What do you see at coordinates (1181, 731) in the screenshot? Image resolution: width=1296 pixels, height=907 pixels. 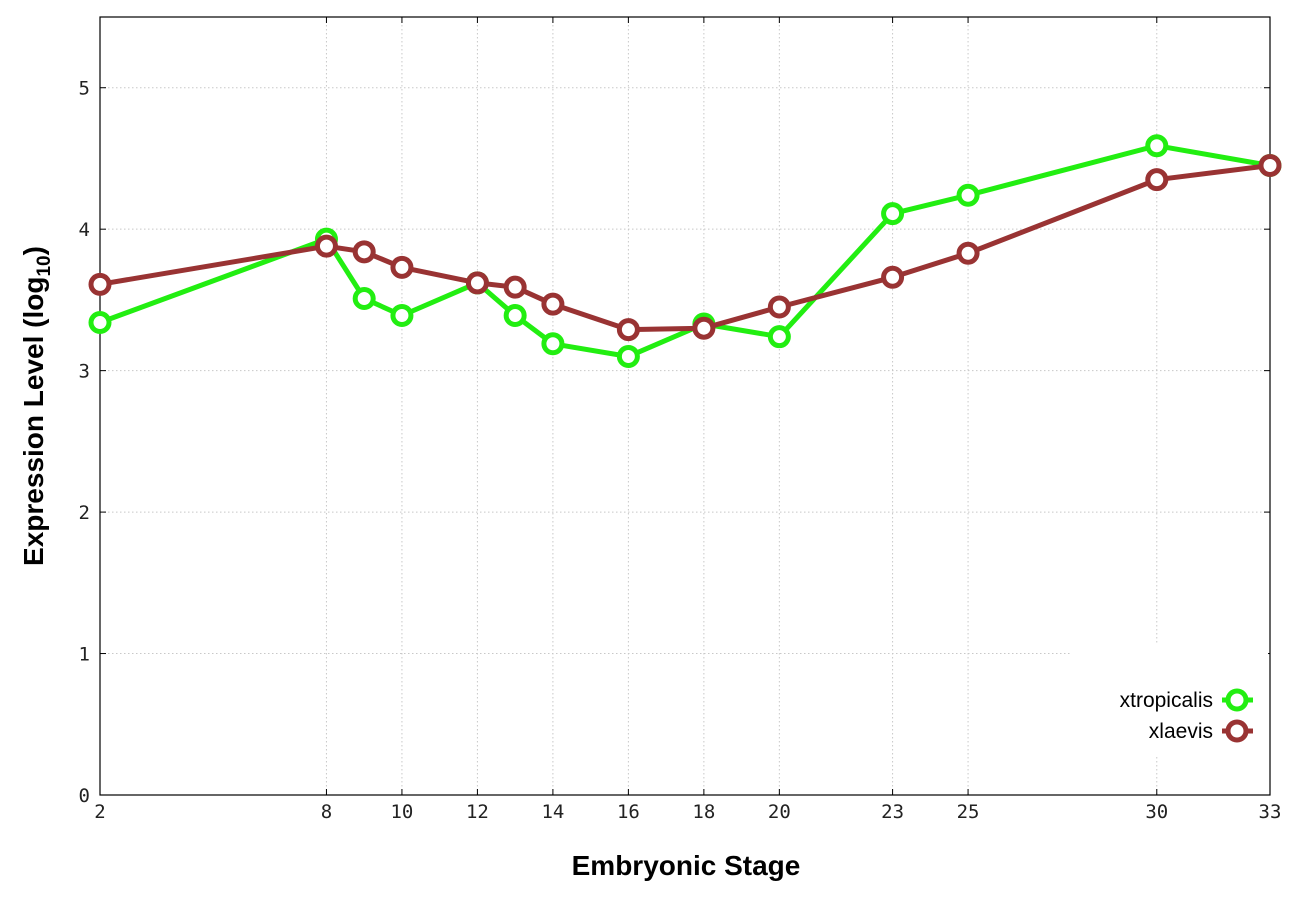 I see `legend-label-xlaevis: xlaevis` at bounding box center [1181, 731].